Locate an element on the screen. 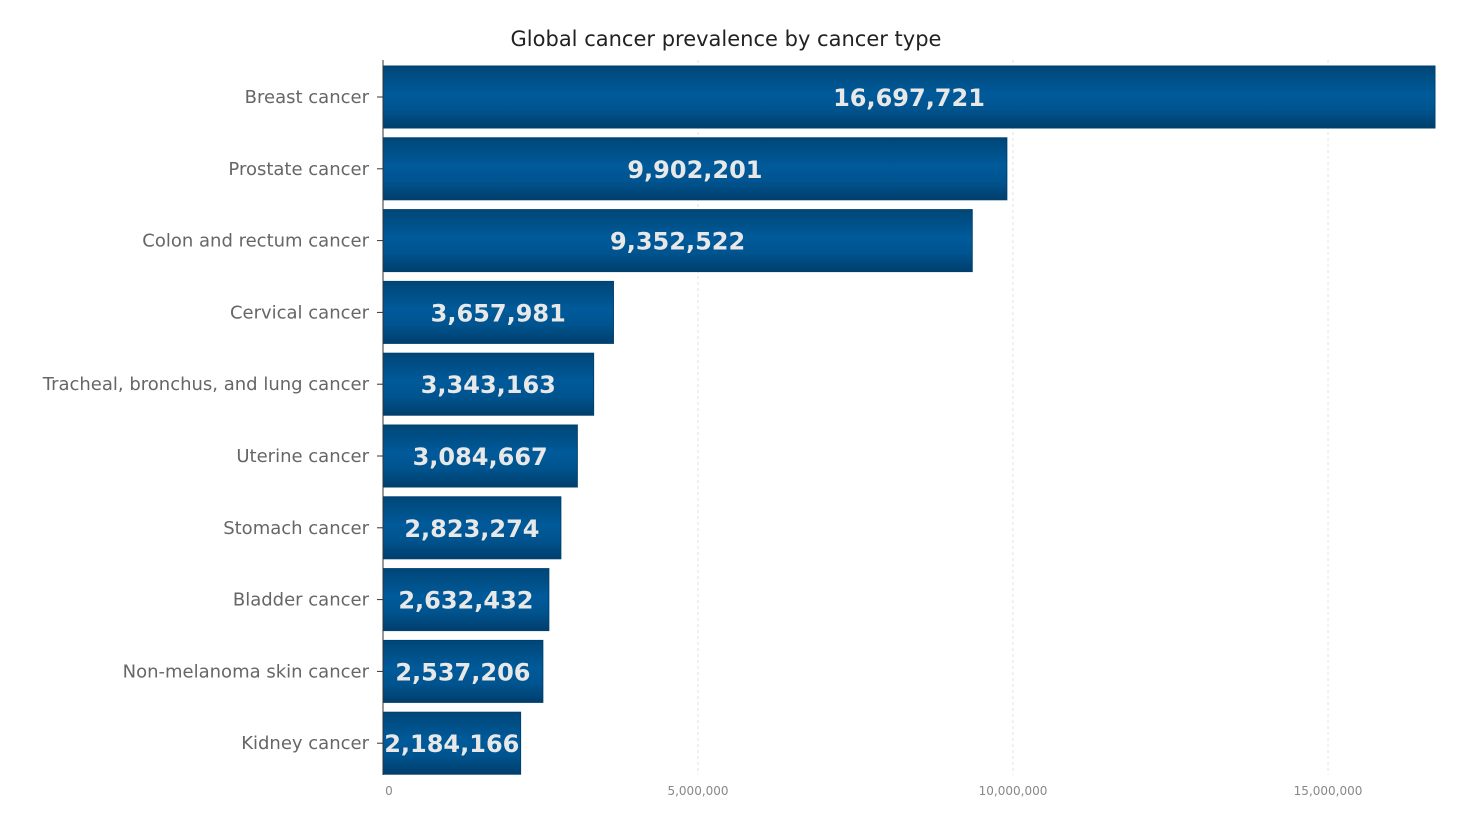 The height and width of the screenshot is (824, 1464). category-label: Stomach cancer is located at coordinates (296, 528).